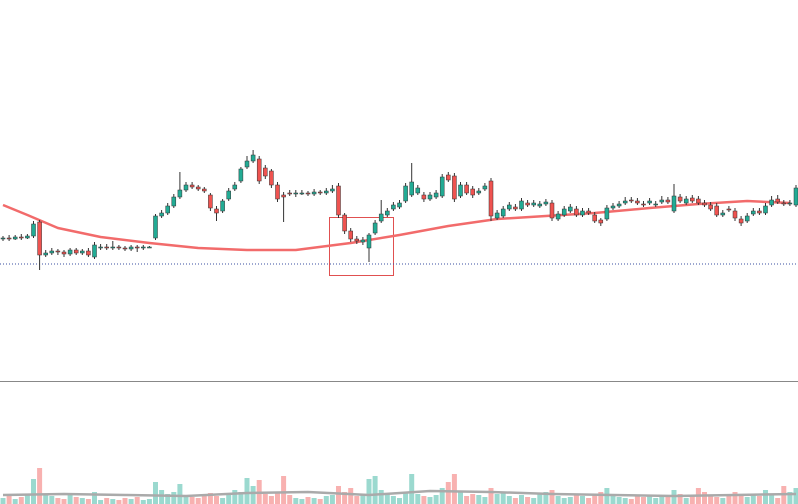 The width and height of the screenshot is (798, 504). I want to click on volume-average-line, so click(399, 493).